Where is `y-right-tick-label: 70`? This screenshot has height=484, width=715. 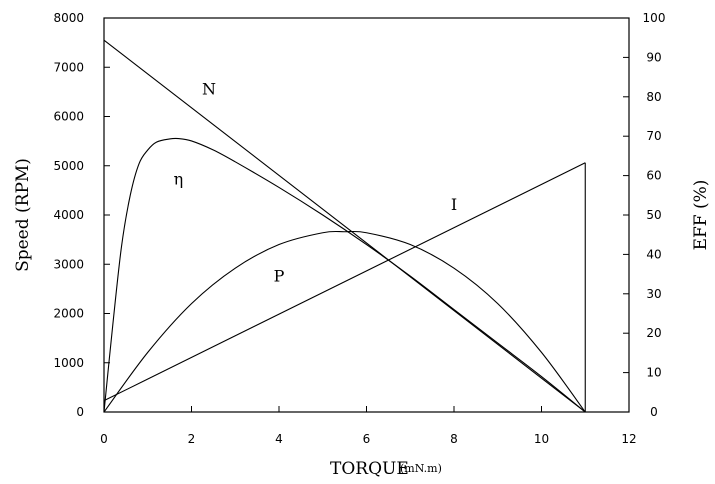 y-right-tick-label: 70 is located at coordinates (653, 136).